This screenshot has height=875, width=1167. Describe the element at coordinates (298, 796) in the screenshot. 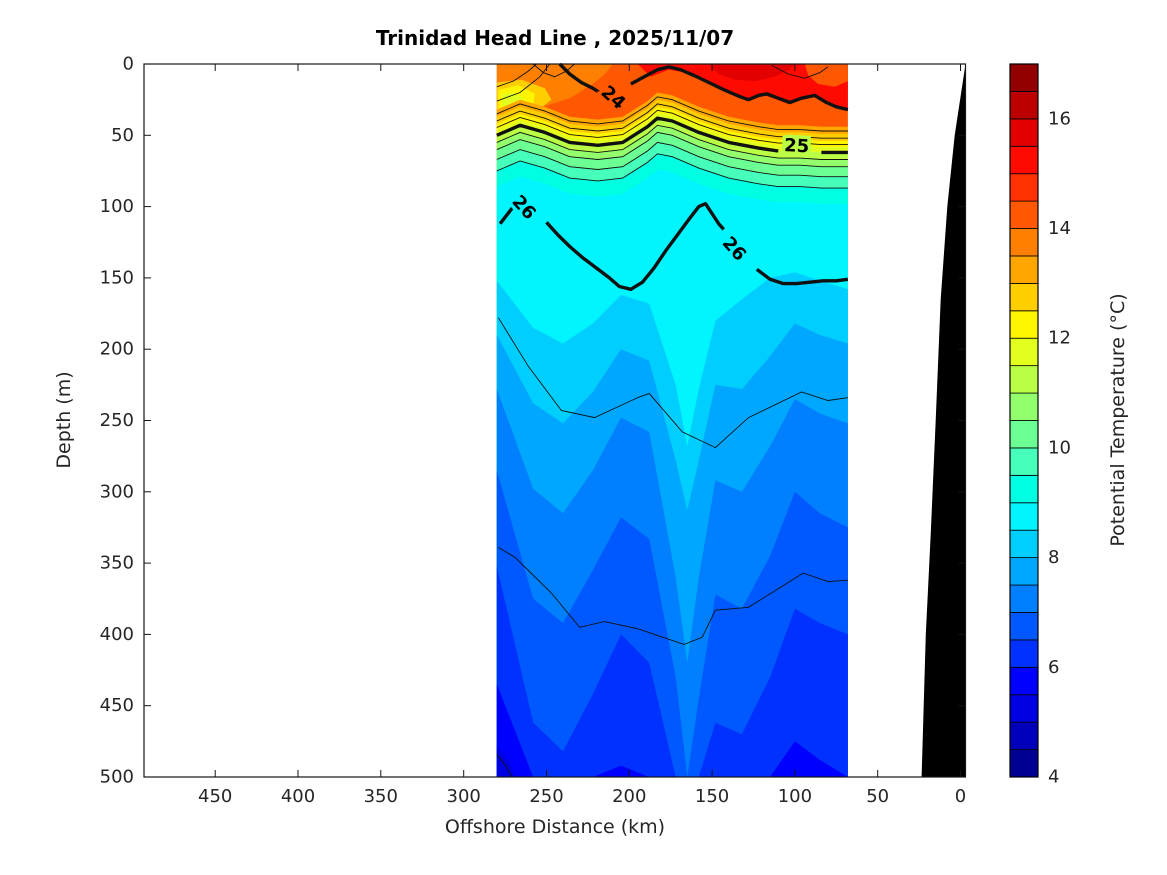

I see `x-tick-label: 400` at that location.